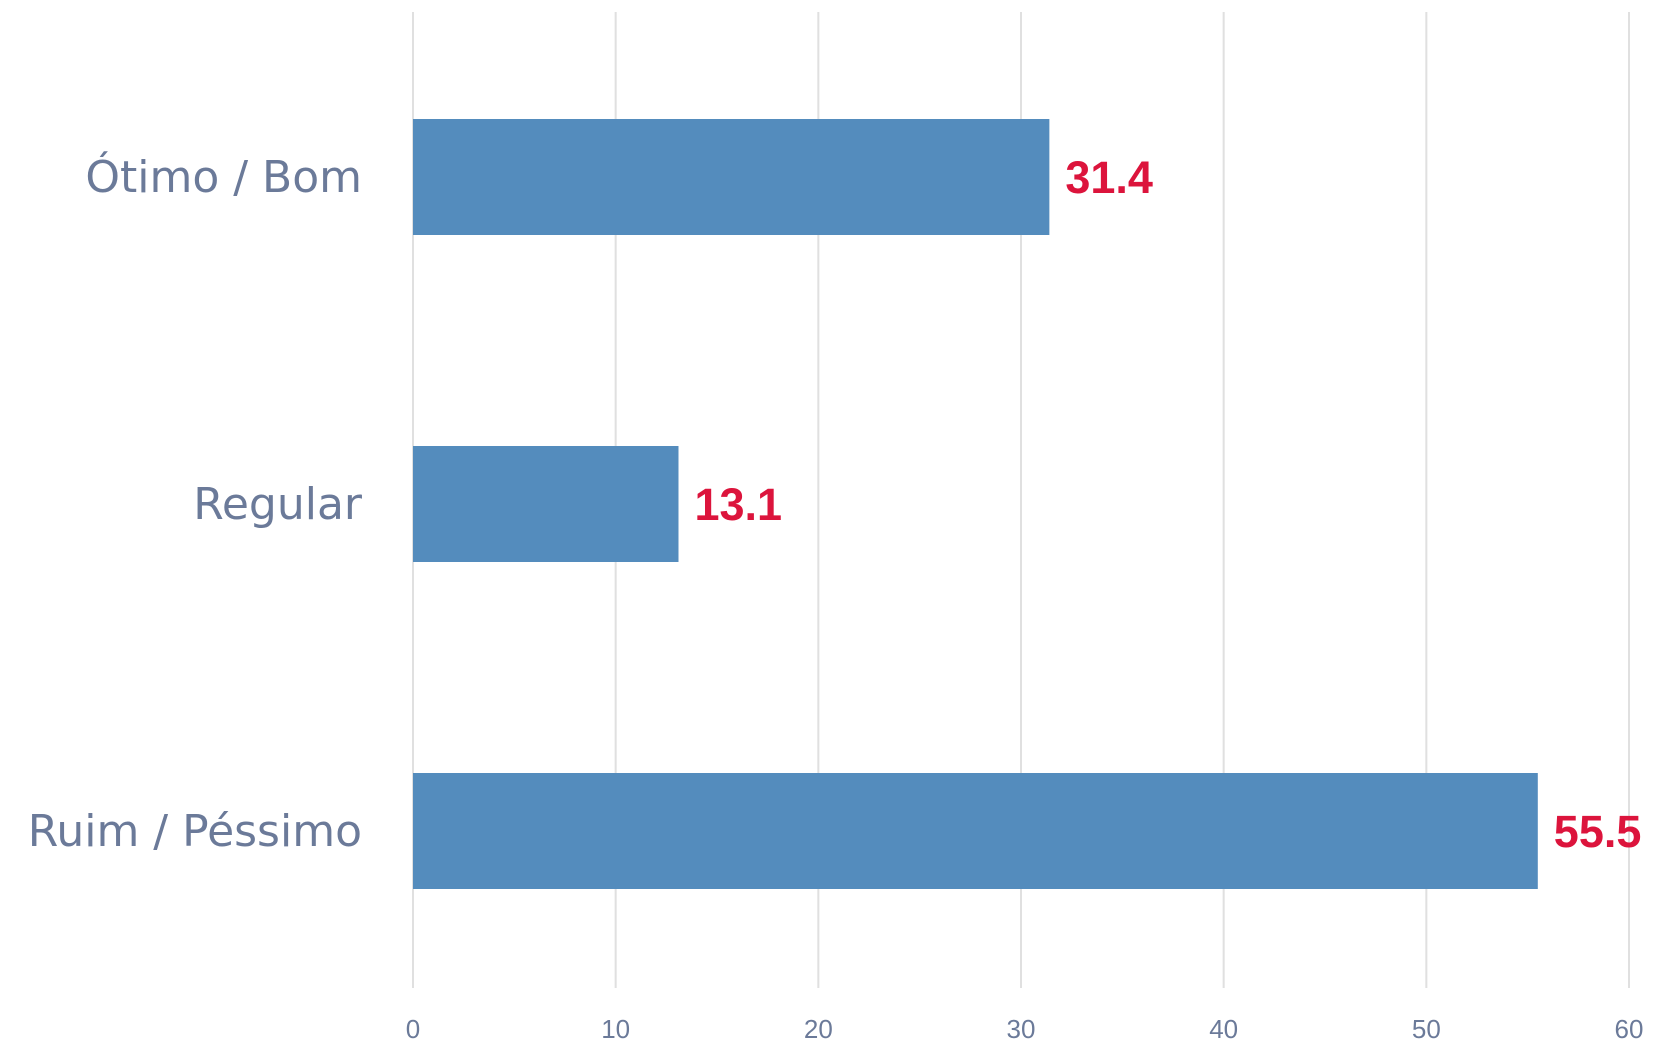  Describe the element at coordinates (1426, 1029) in the screenshot. I see `x-tick-label: 50` at that location.